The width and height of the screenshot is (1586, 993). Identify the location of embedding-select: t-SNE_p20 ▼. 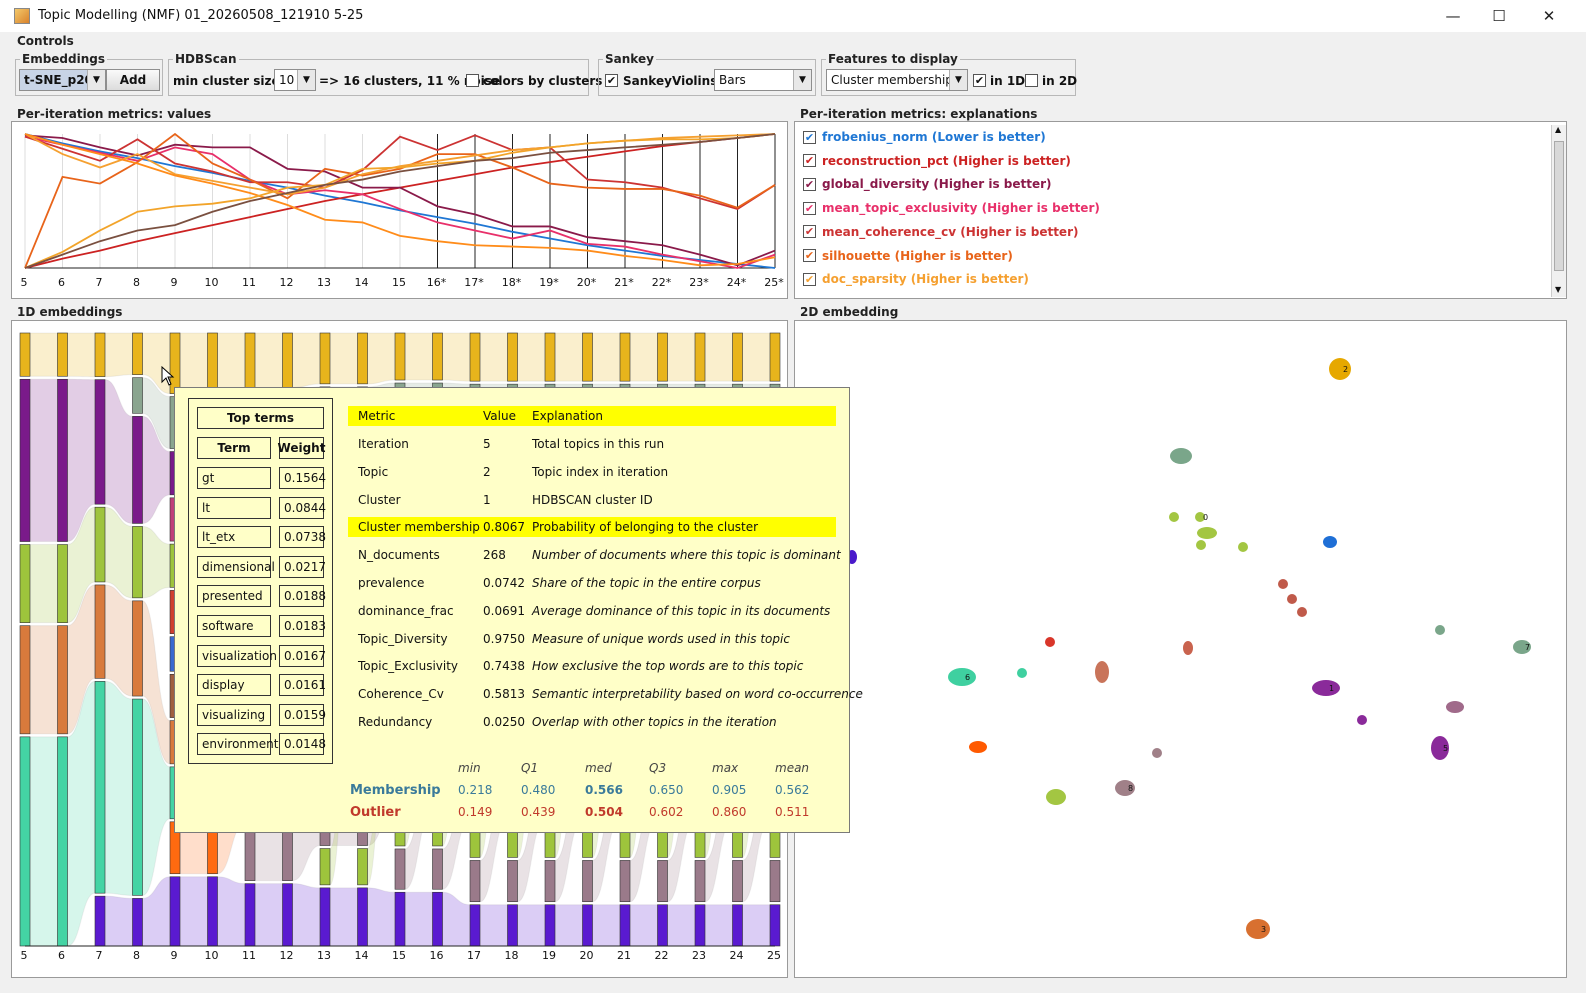
(62, 80).